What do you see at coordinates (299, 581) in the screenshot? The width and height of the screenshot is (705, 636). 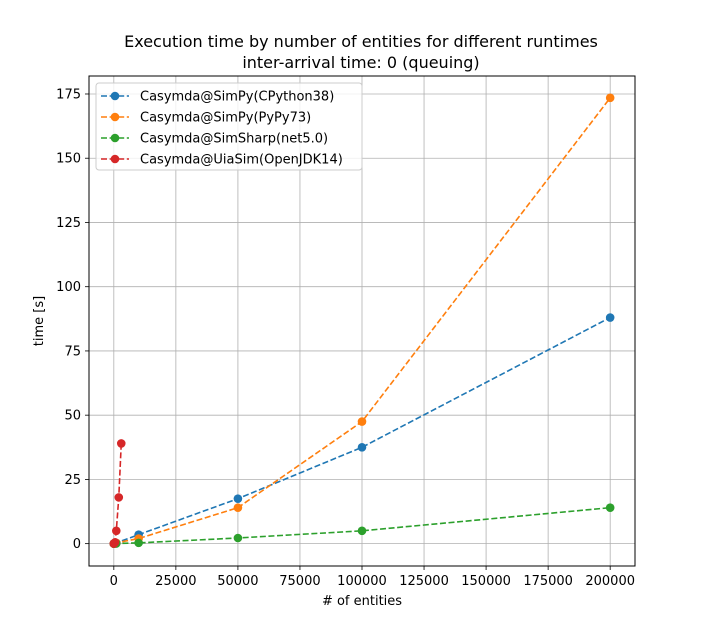 I see `x-tick-label: 75000` at bounding box center [299, 581].